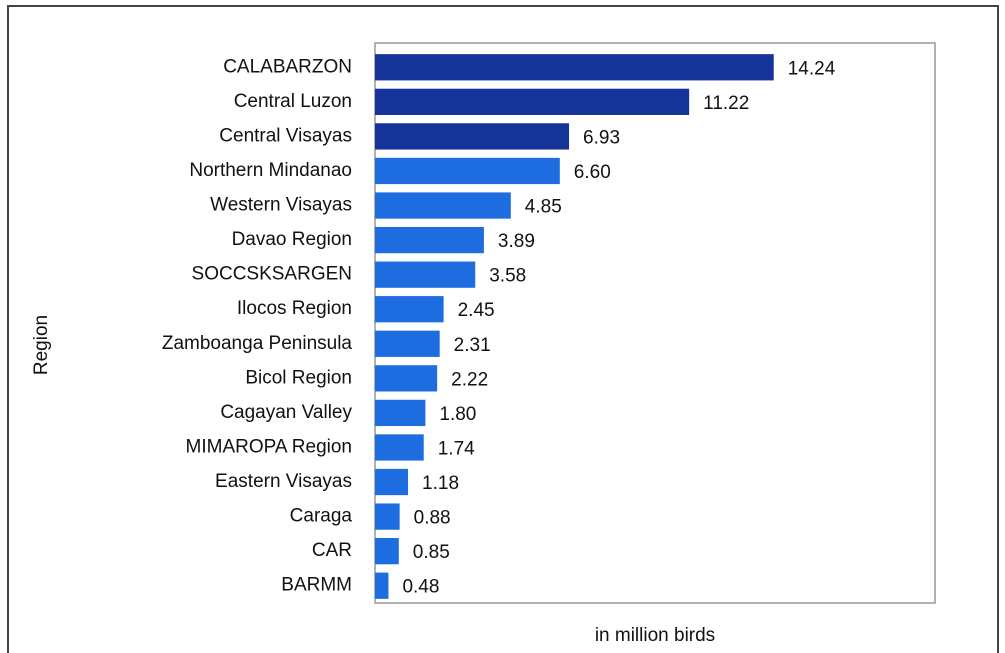 This screenshot has height=653, width=1005. What do you see at coordinates (287, 66) in the screenshot?
I see `y-tick-label: CALABARZON` at bounding box center [287, 66].